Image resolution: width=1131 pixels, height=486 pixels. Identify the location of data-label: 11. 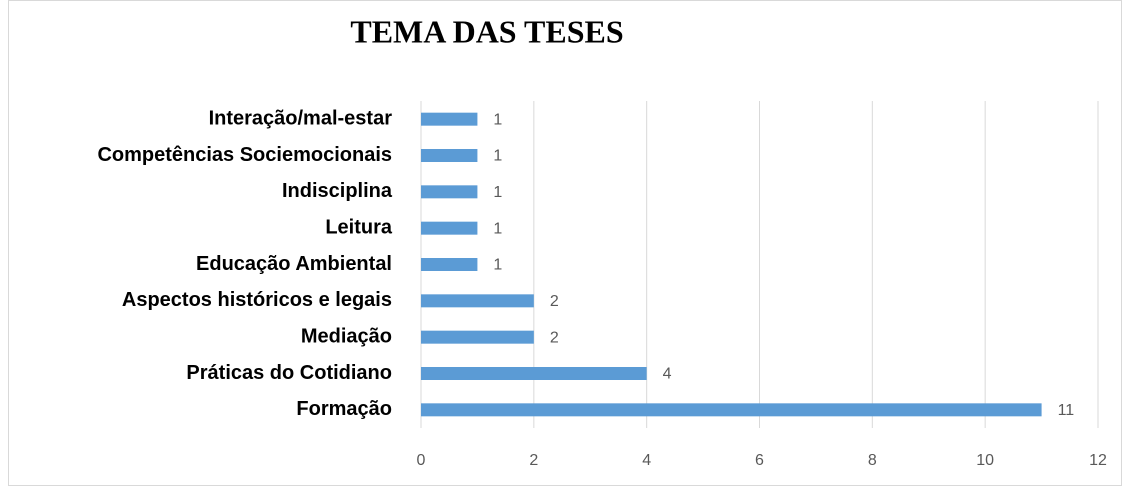
(1066, 410).